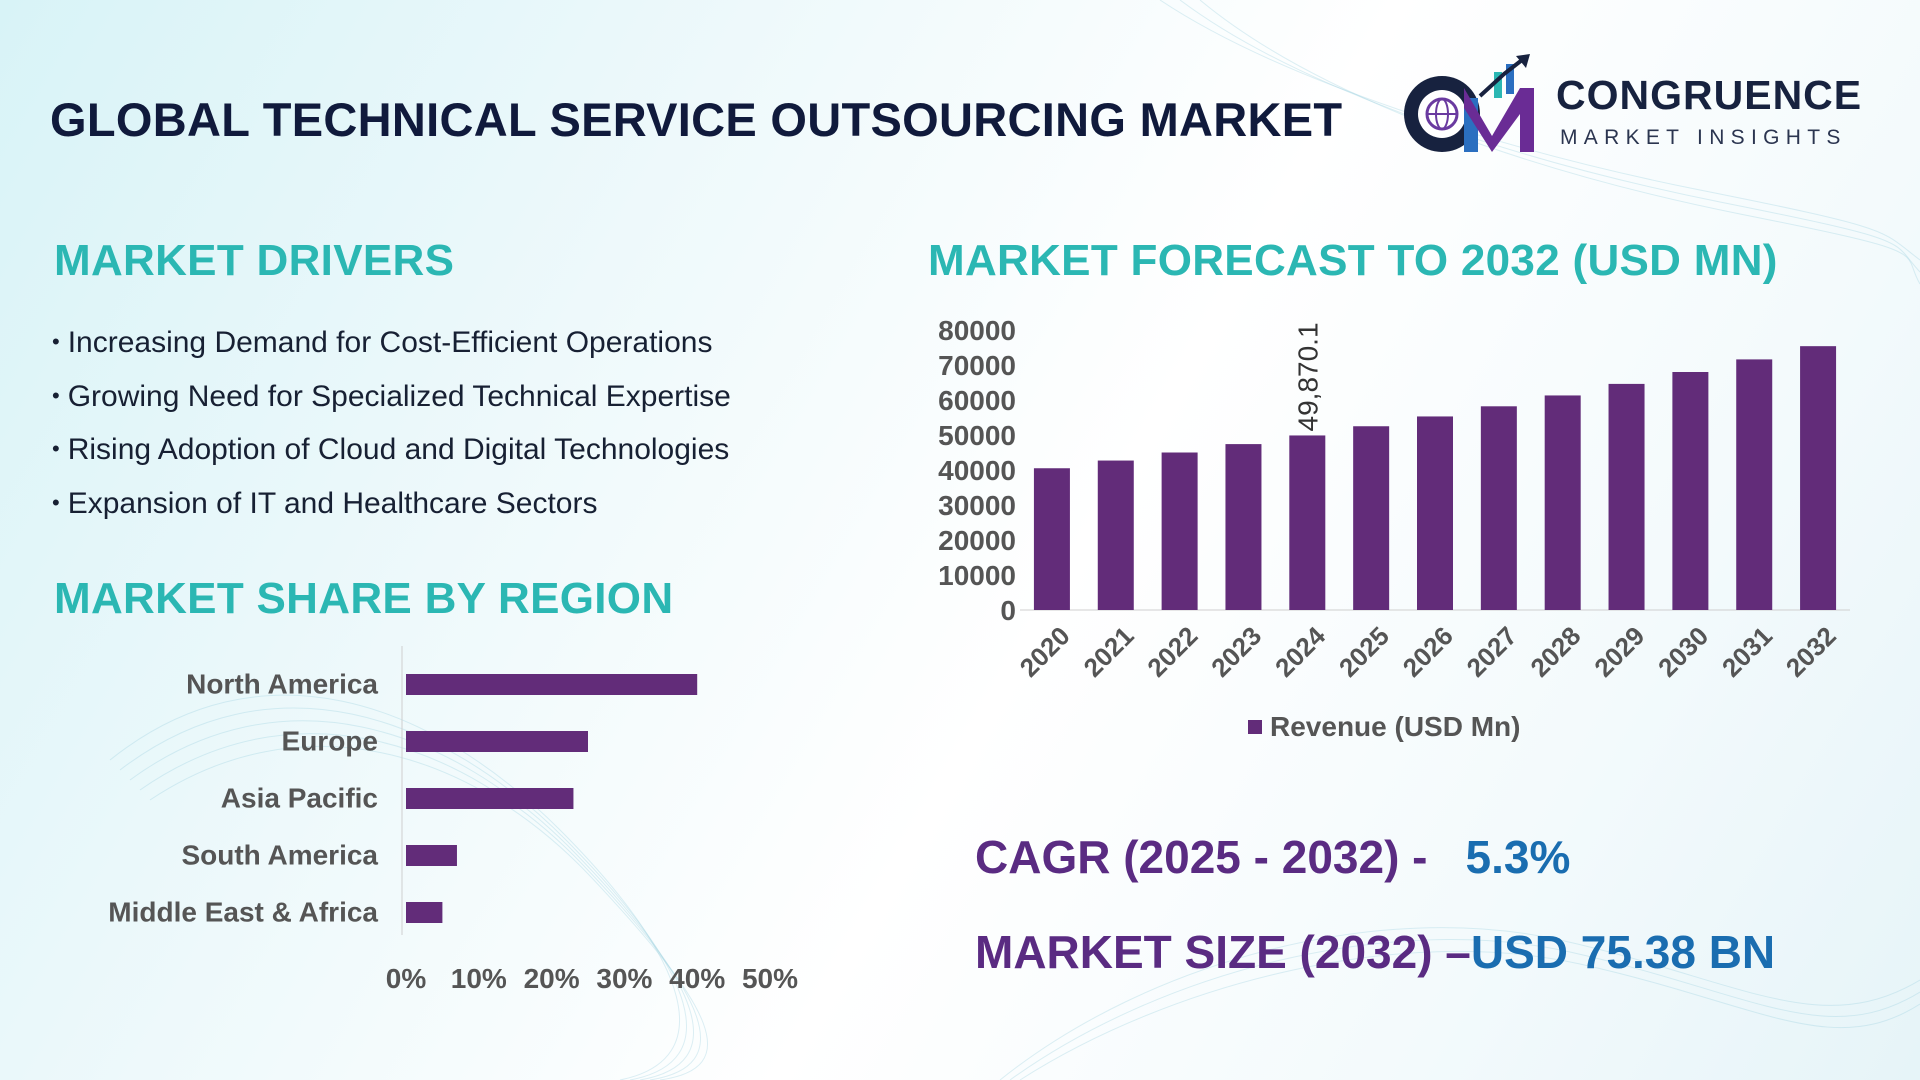  I want to click on cagr-value: 5.3%, so click(1518, 857).